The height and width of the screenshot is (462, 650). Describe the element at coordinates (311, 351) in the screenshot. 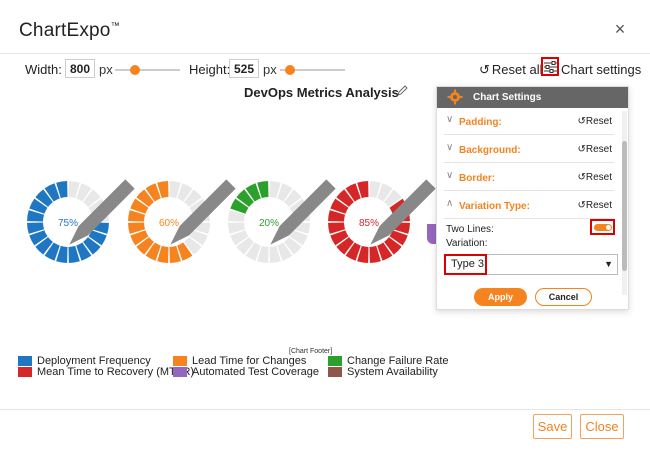

I see `chart-footer-tag: [Chart Footer]` at that location.